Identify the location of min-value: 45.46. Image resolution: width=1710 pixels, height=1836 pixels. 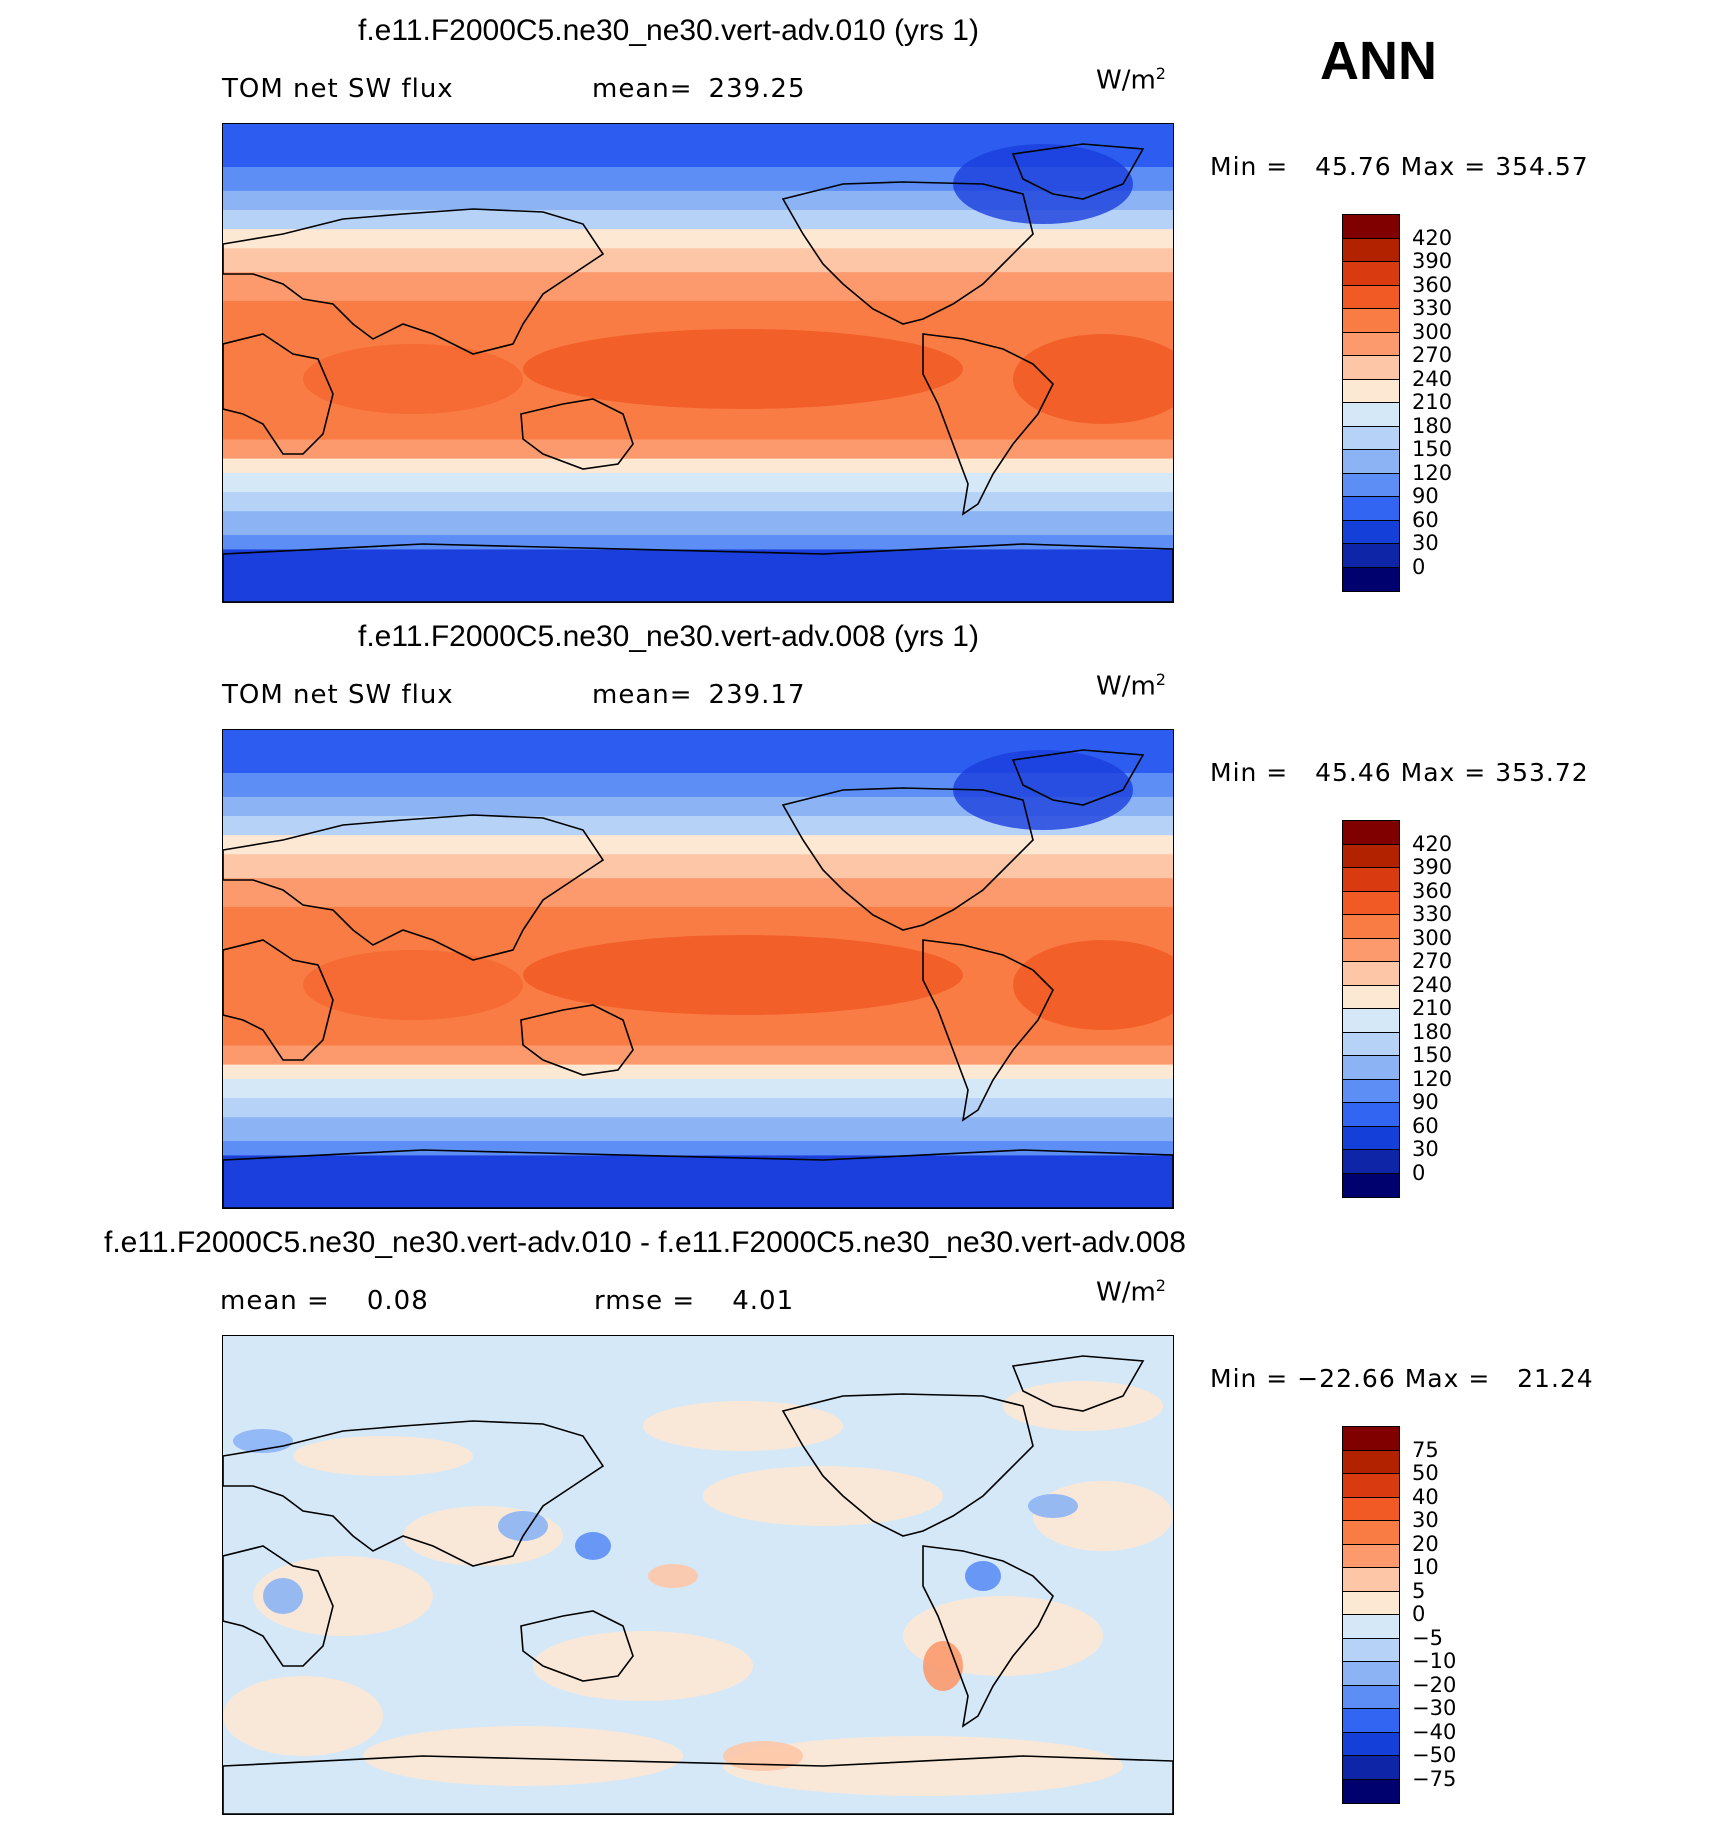
(1353, 772).